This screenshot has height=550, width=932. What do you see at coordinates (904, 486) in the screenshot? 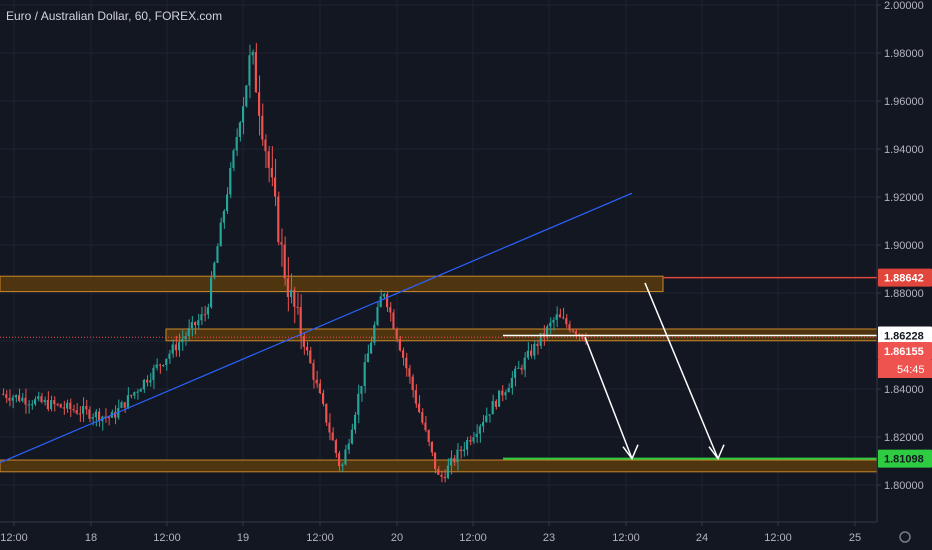
I see `price-tick-label: 1.80000` at bounding box center [904, 486].